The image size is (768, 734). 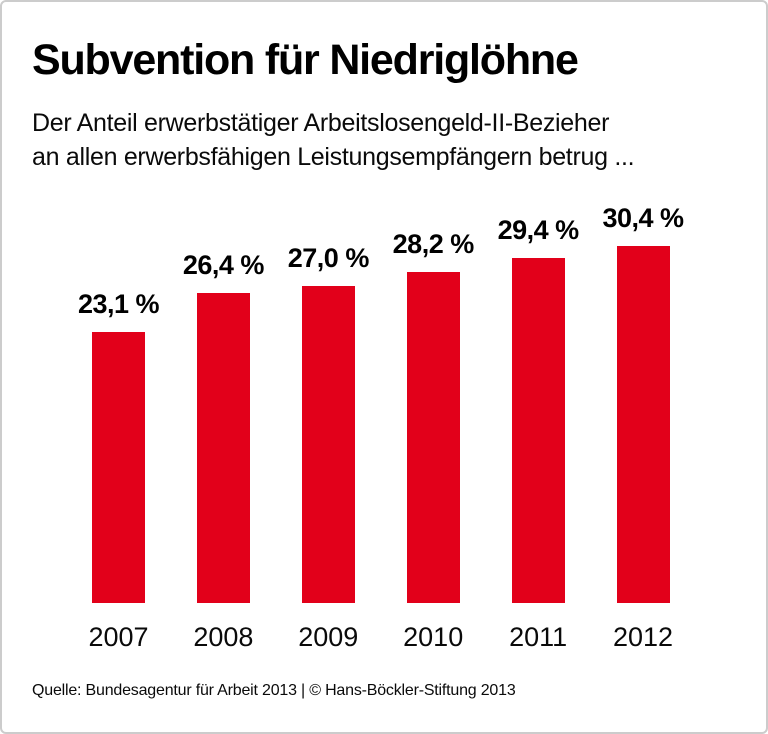 What do you see at coordinates (223, 265) in the screenshot?
I see `bar-value-label: 26,4 %` at bounding box center [223, 265].